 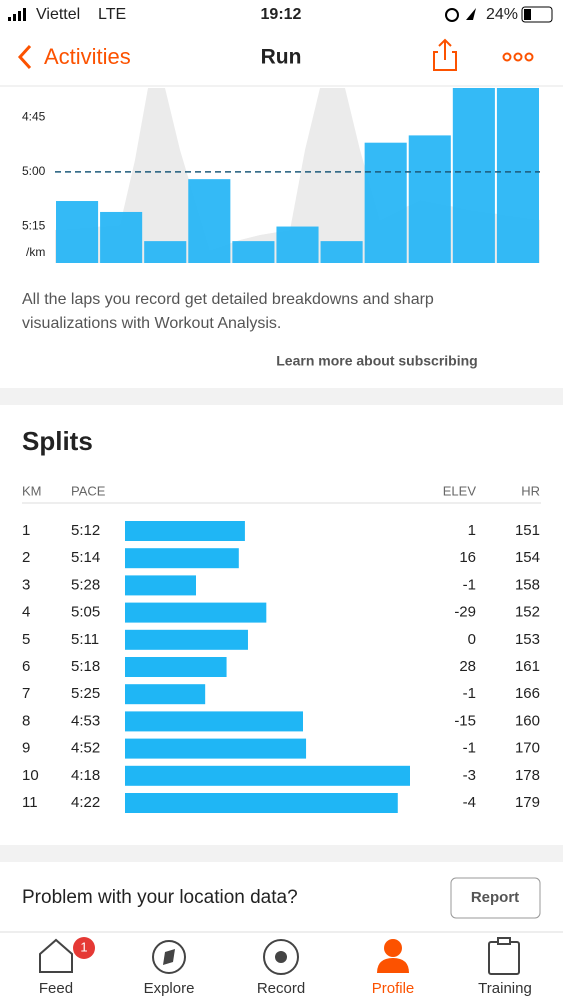 I want to click on km: 5, so click(x=26, y=639).